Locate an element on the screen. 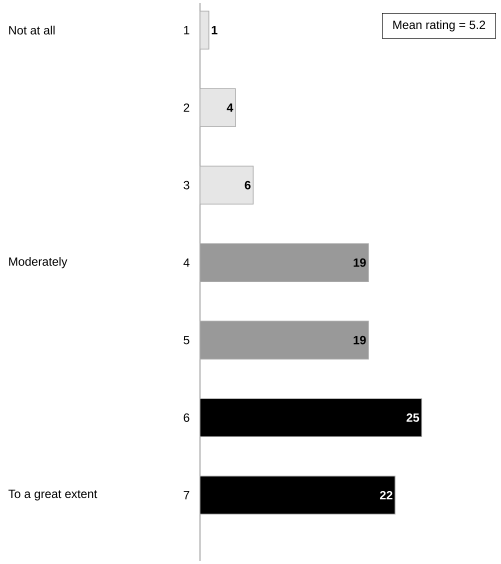  y-tick-label: 2 is located at coordinates (187, 107).